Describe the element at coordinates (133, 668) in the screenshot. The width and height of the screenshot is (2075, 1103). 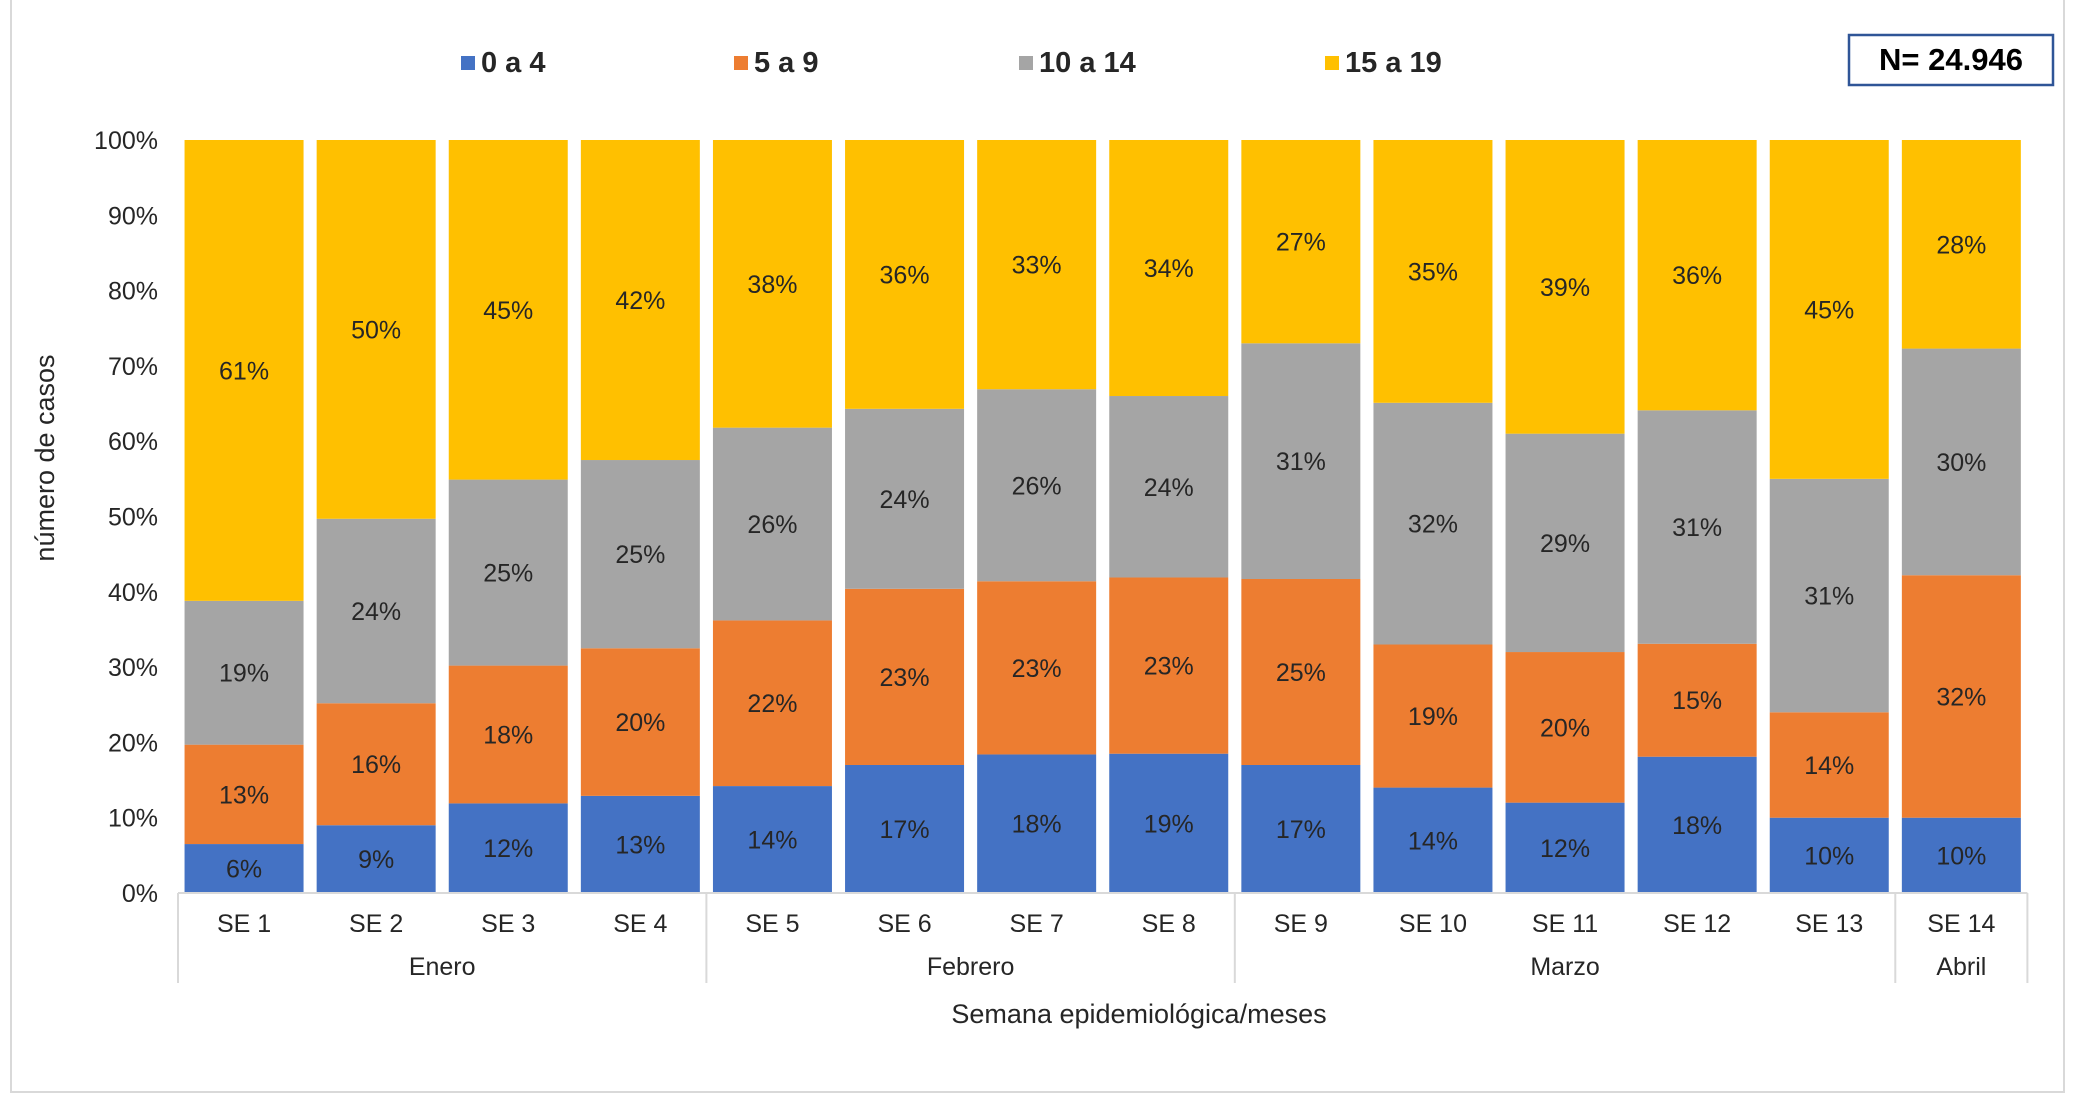
I see `y-tick-label: 30%` at that location.